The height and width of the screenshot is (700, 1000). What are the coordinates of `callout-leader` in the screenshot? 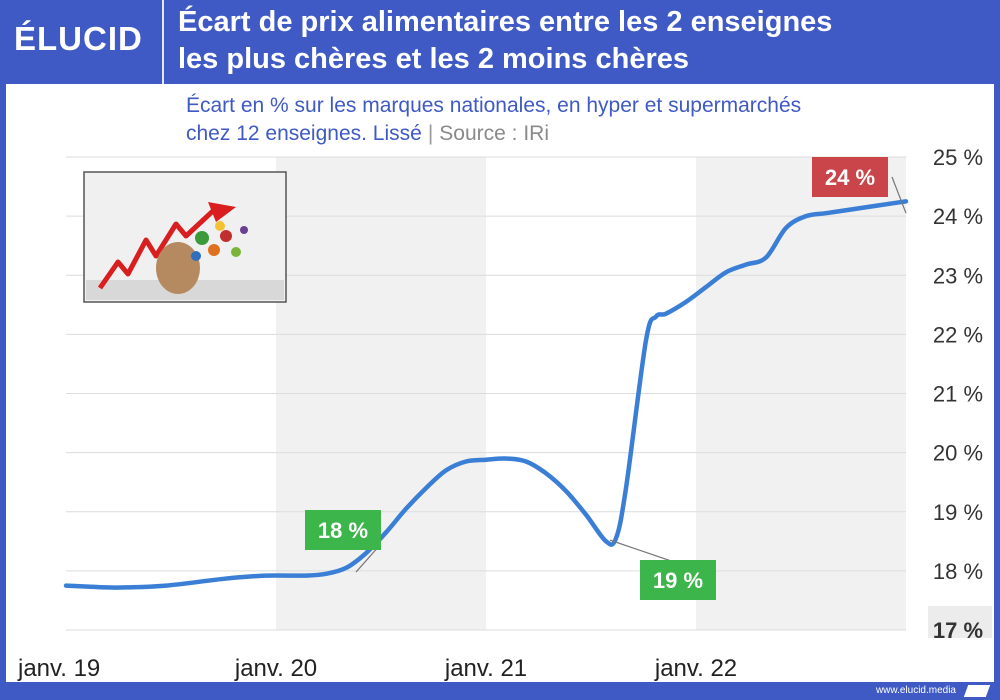 It's located at (899, 195).